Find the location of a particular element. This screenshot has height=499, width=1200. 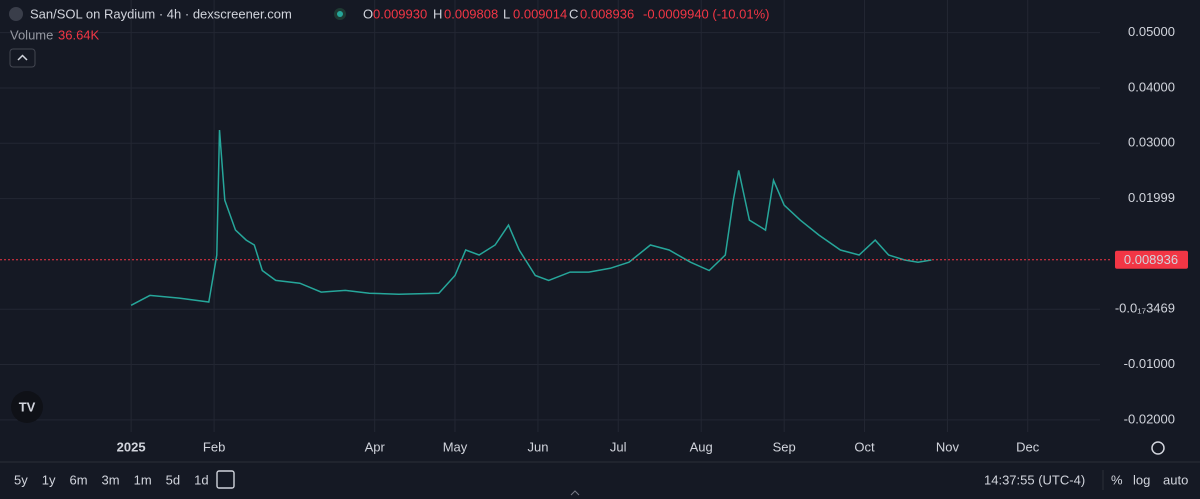

auto-toggle: auto is located at coordinates (1175, 479).